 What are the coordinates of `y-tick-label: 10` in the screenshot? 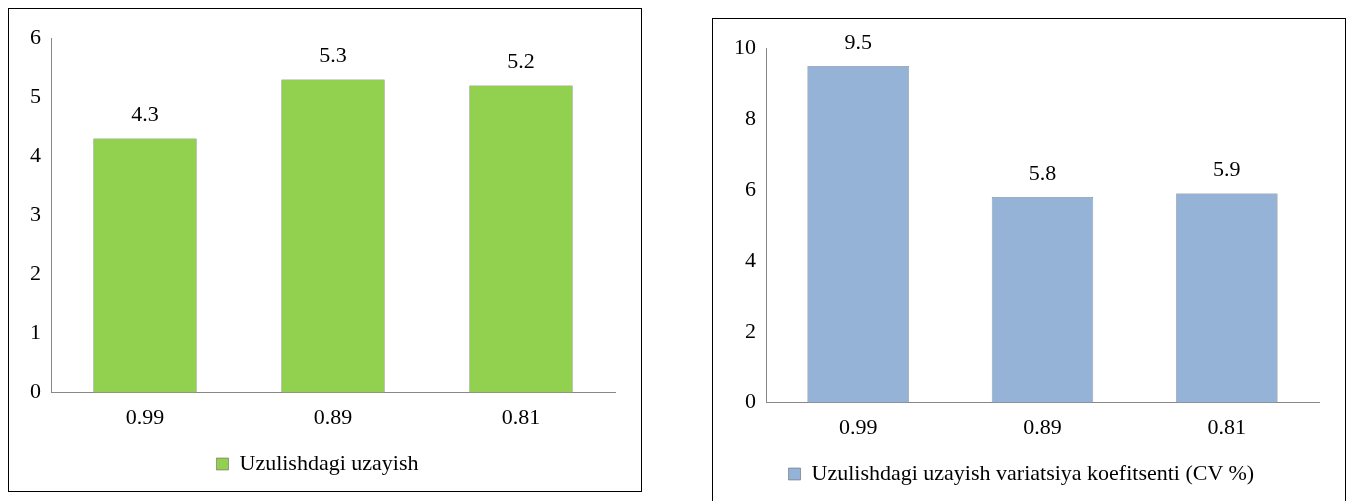 It's located at (745, 46).